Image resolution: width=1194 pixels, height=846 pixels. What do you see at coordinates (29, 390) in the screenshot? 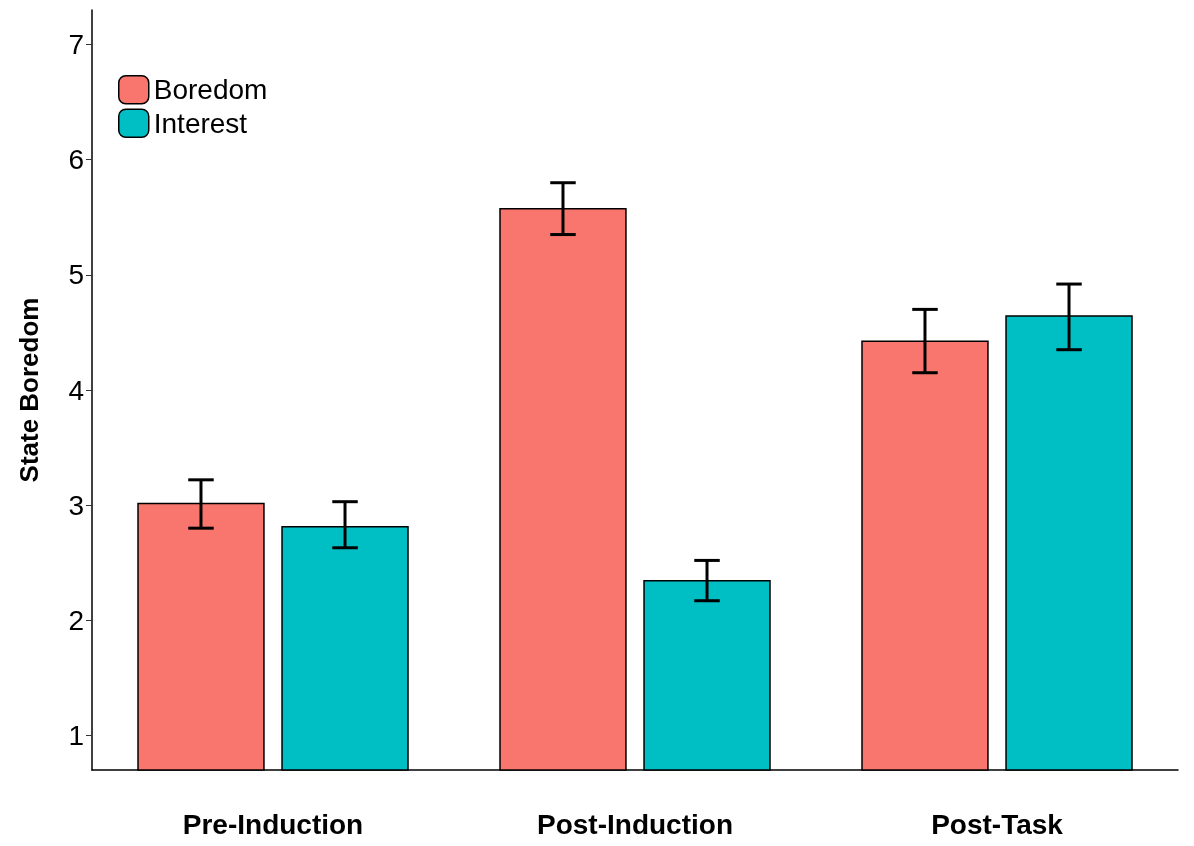
I see `y-axis-title: State Boredom` at bounding box center [29, 390].